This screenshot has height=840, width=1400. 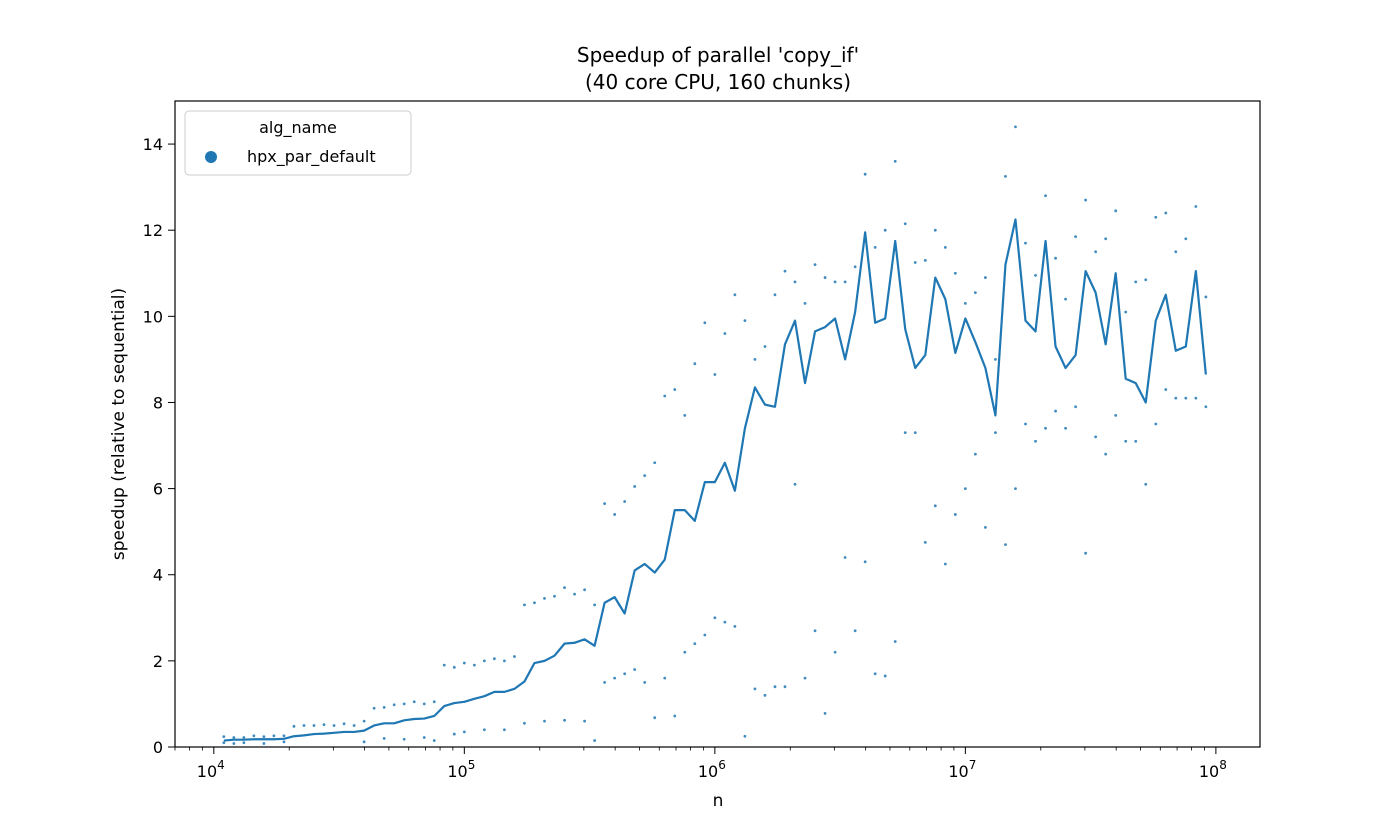 I want to click on y-tick-label: 2, so click(x=158, y=661).